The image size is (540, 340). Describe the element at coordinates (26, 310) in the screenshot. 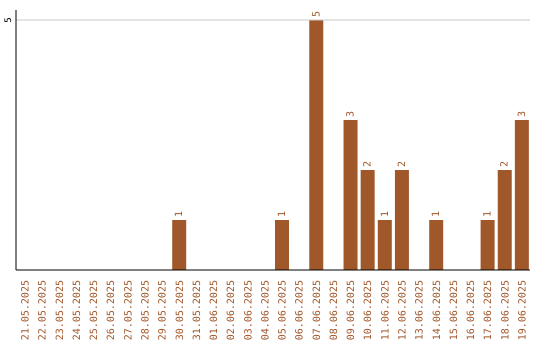

I see `x-tick-label: 21.05.2025` at that location.